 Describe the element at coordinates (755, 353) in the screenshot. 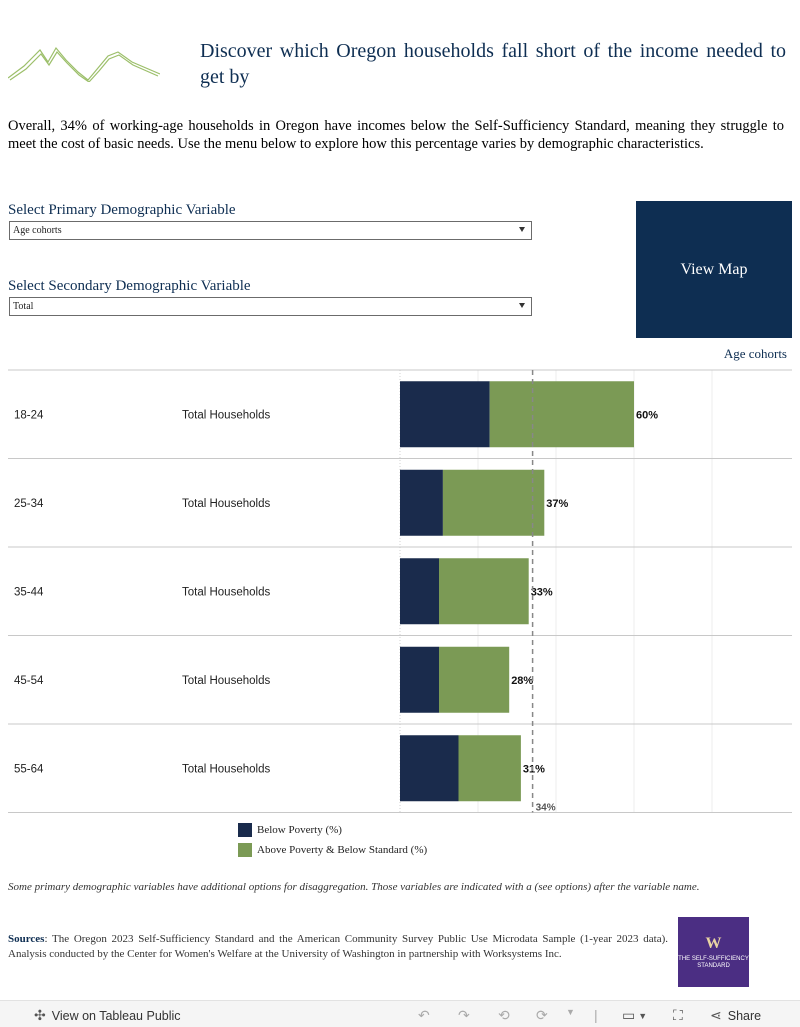

I see `chart-header: Age cohorts` at that location.